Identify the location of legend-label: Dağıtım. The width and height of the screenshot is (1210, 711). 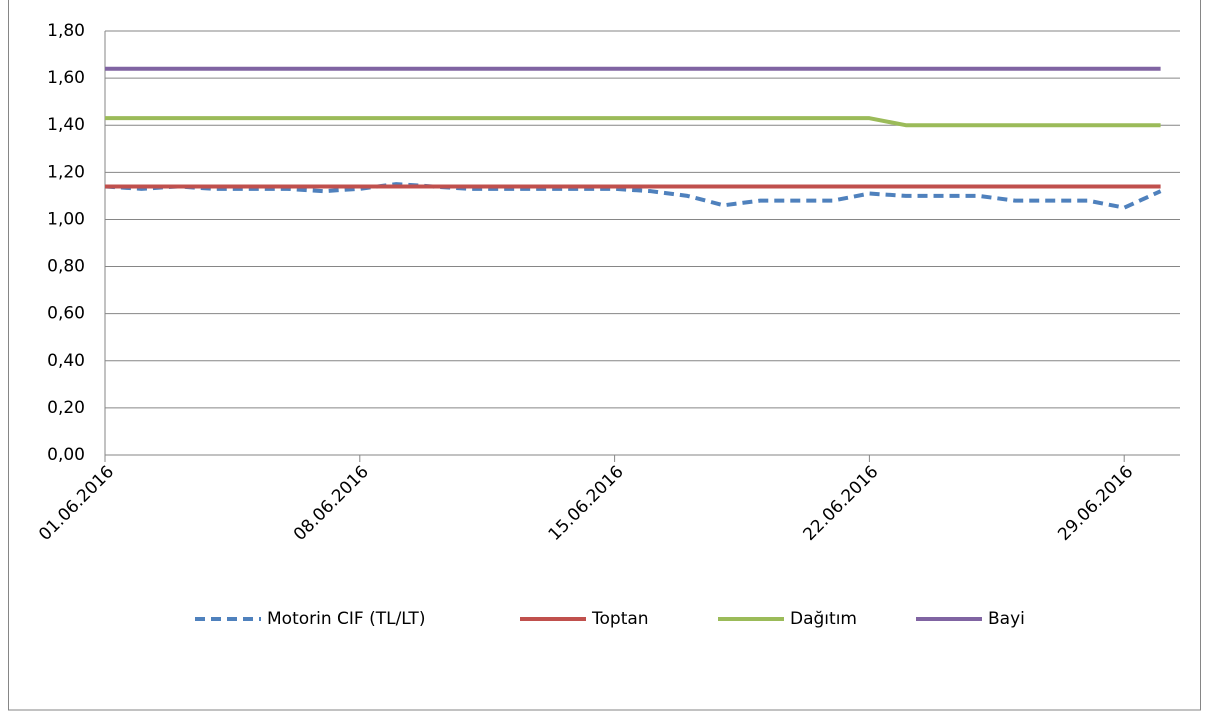
(823, 619).